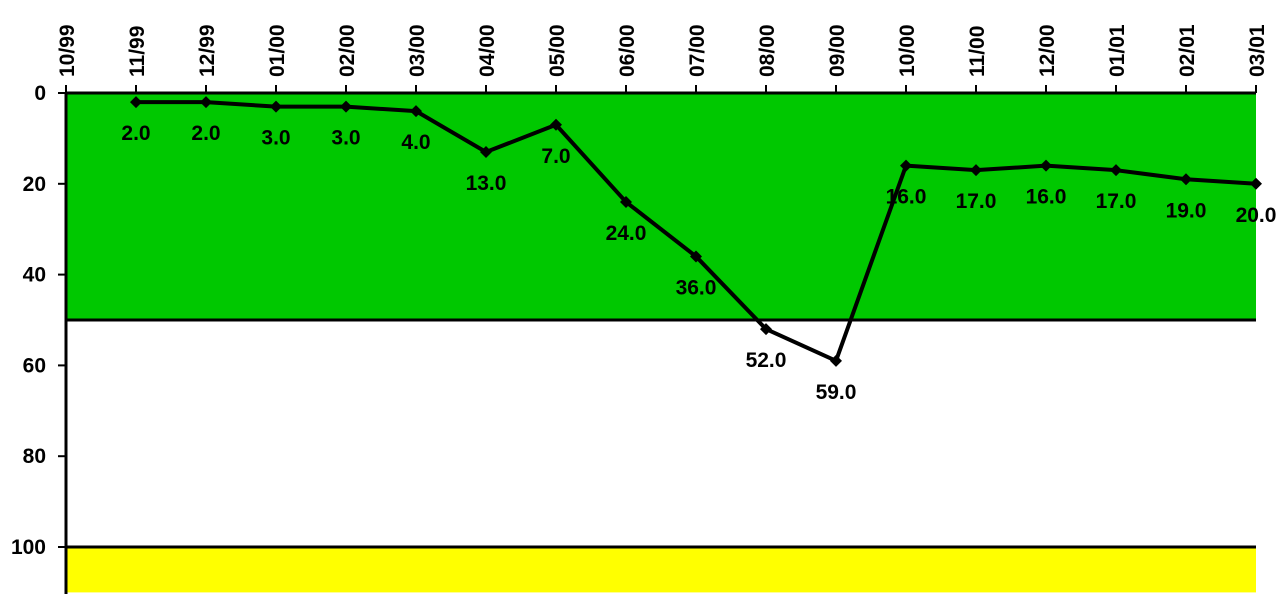 This screenshot has height=594, width=1288. What do you see at coordinates (627, 50) in the screenshot?
I see `x-tick-label: 06/00` at bounding box center [627, 50].